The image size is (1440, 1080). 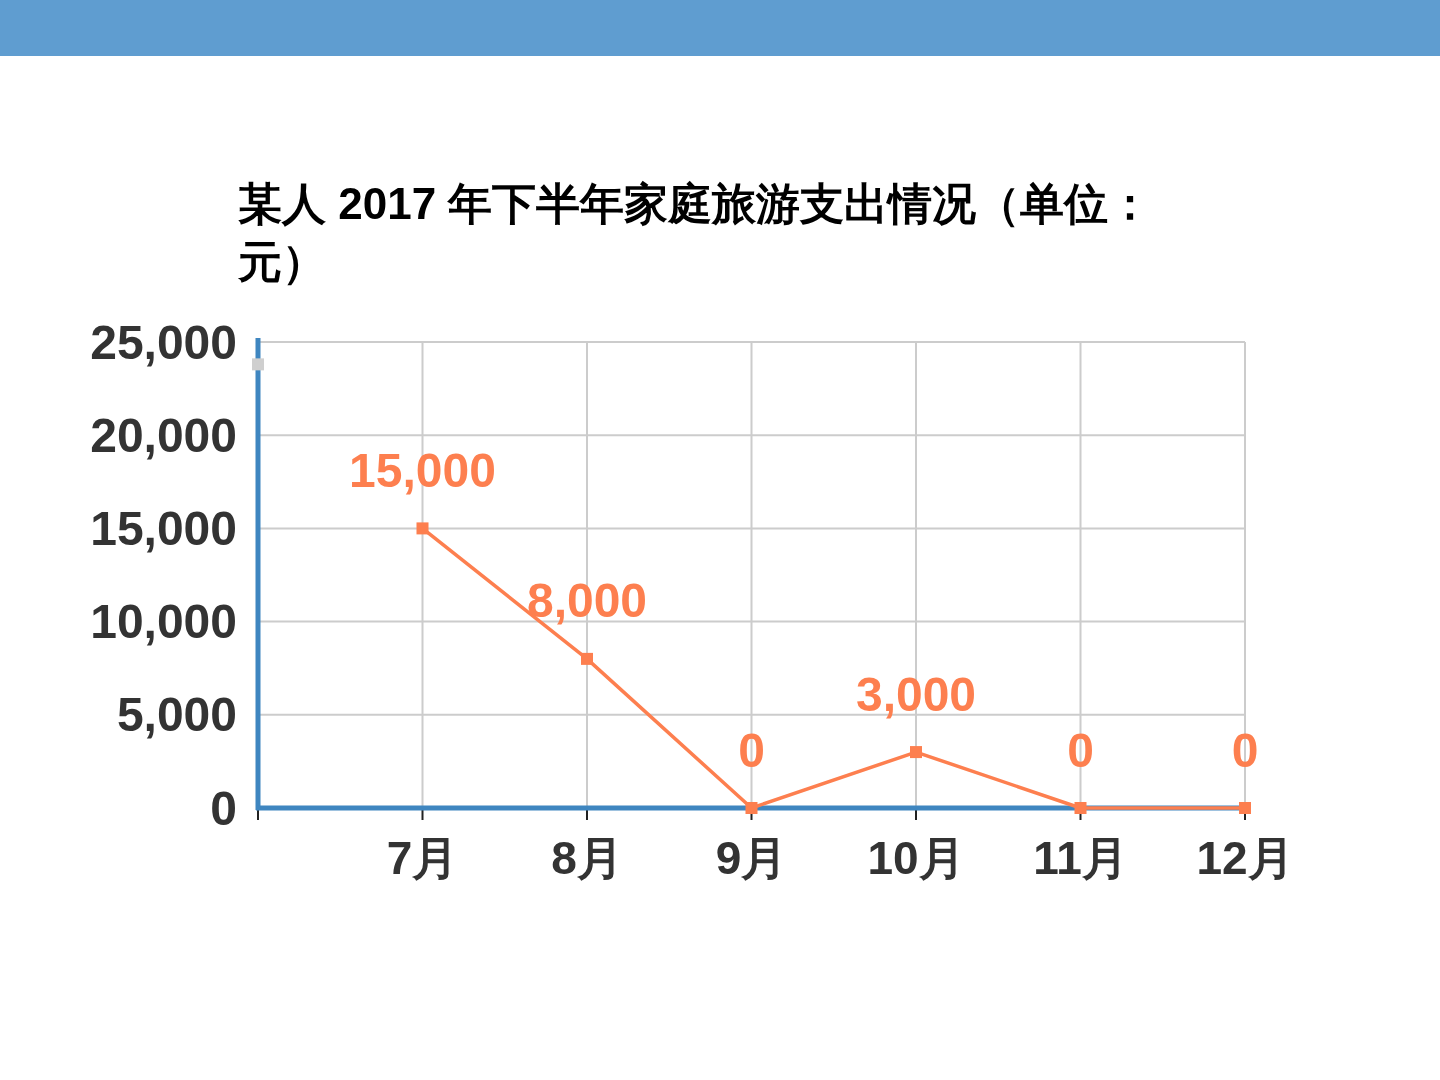 What do you see at coordinates (1245, 858) in the screenshot?
I see `x-tick-label: 12月` at bounding box center [1245, 858].